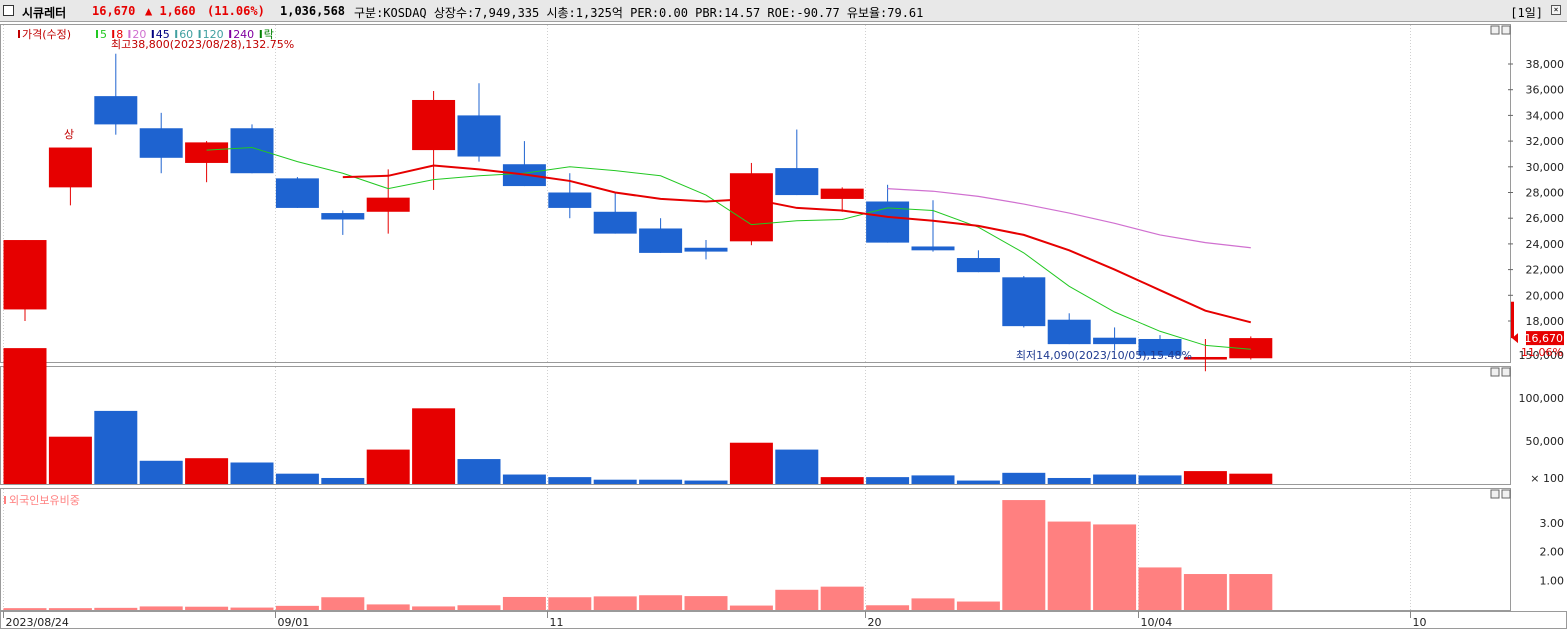 The height and width of the screenshot is (630, 1567). I want to click on legend-item: 20, so click(139, 34).